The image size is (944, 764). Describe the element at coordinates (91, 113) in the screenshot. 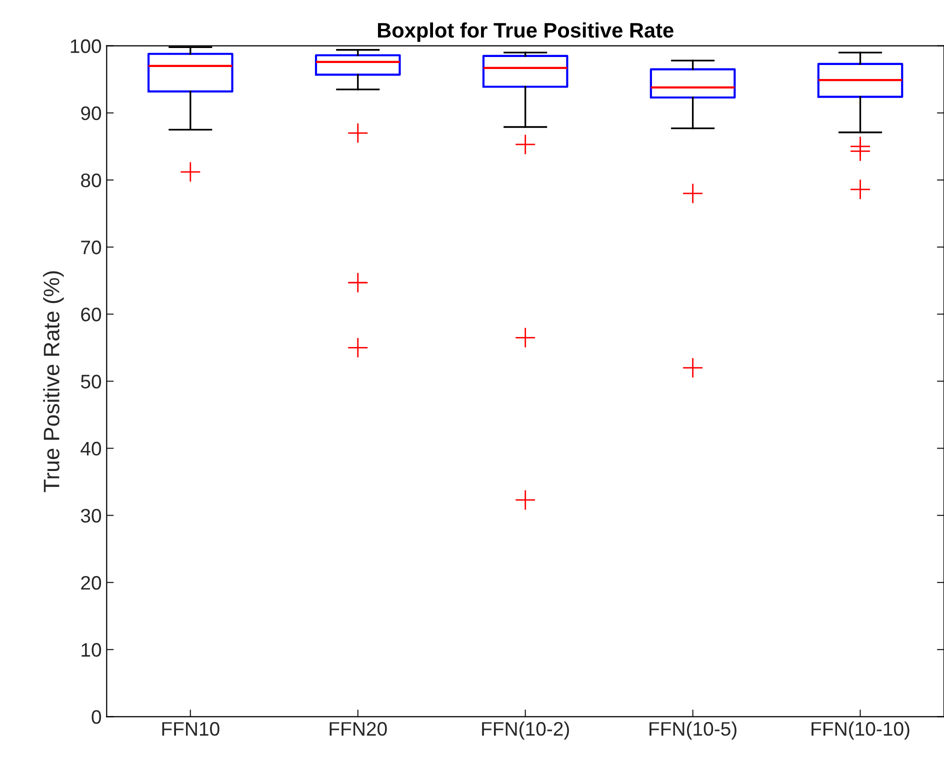

I see `y-tick-label: 90` at that location.